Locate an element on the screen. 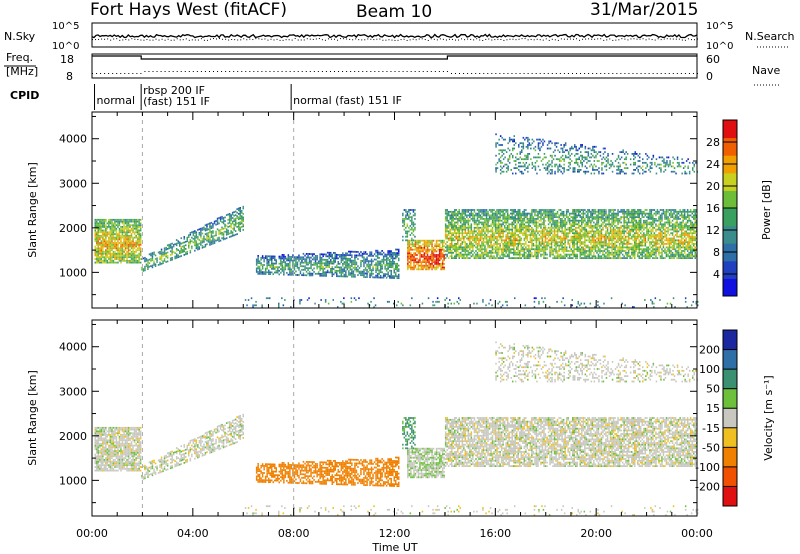  nave-tick-top: 60 is located at coordinates (713, 59).